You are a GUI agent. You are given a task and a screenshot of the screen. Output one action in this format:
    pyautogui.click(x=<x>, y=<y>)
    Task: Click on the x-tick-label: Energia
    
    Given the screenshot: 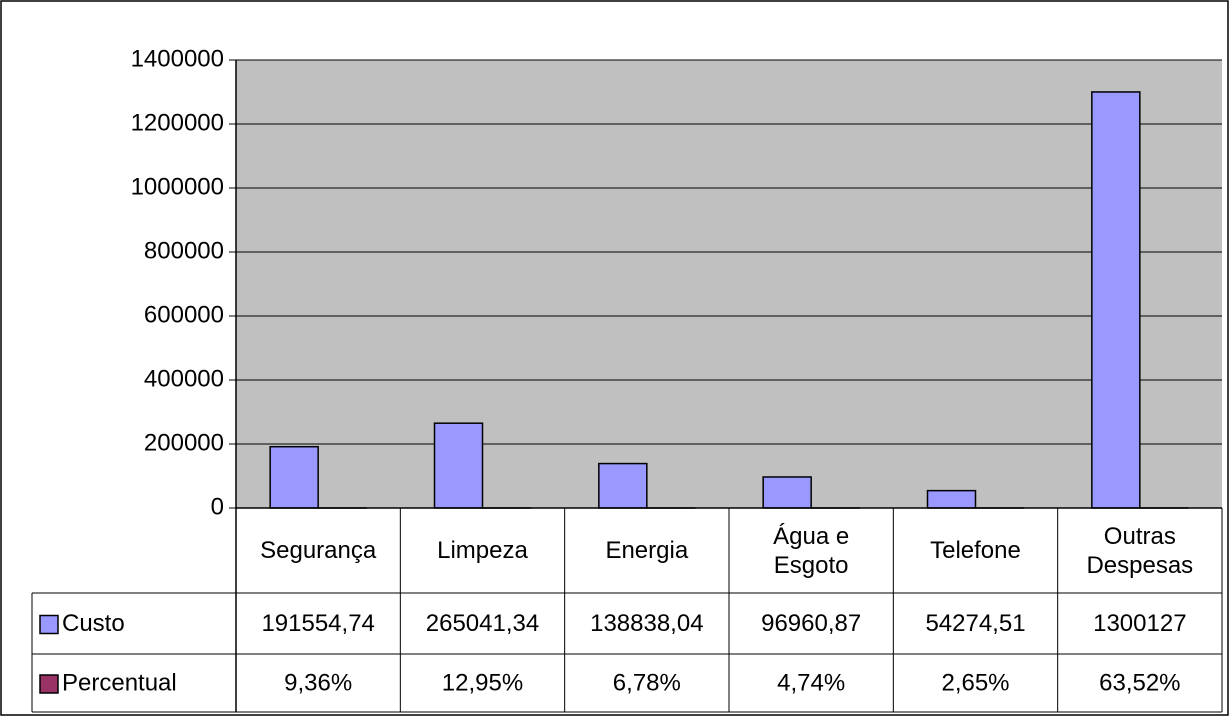 What is the action you would take?
    pyautogui.click(x=647, y=550)
    